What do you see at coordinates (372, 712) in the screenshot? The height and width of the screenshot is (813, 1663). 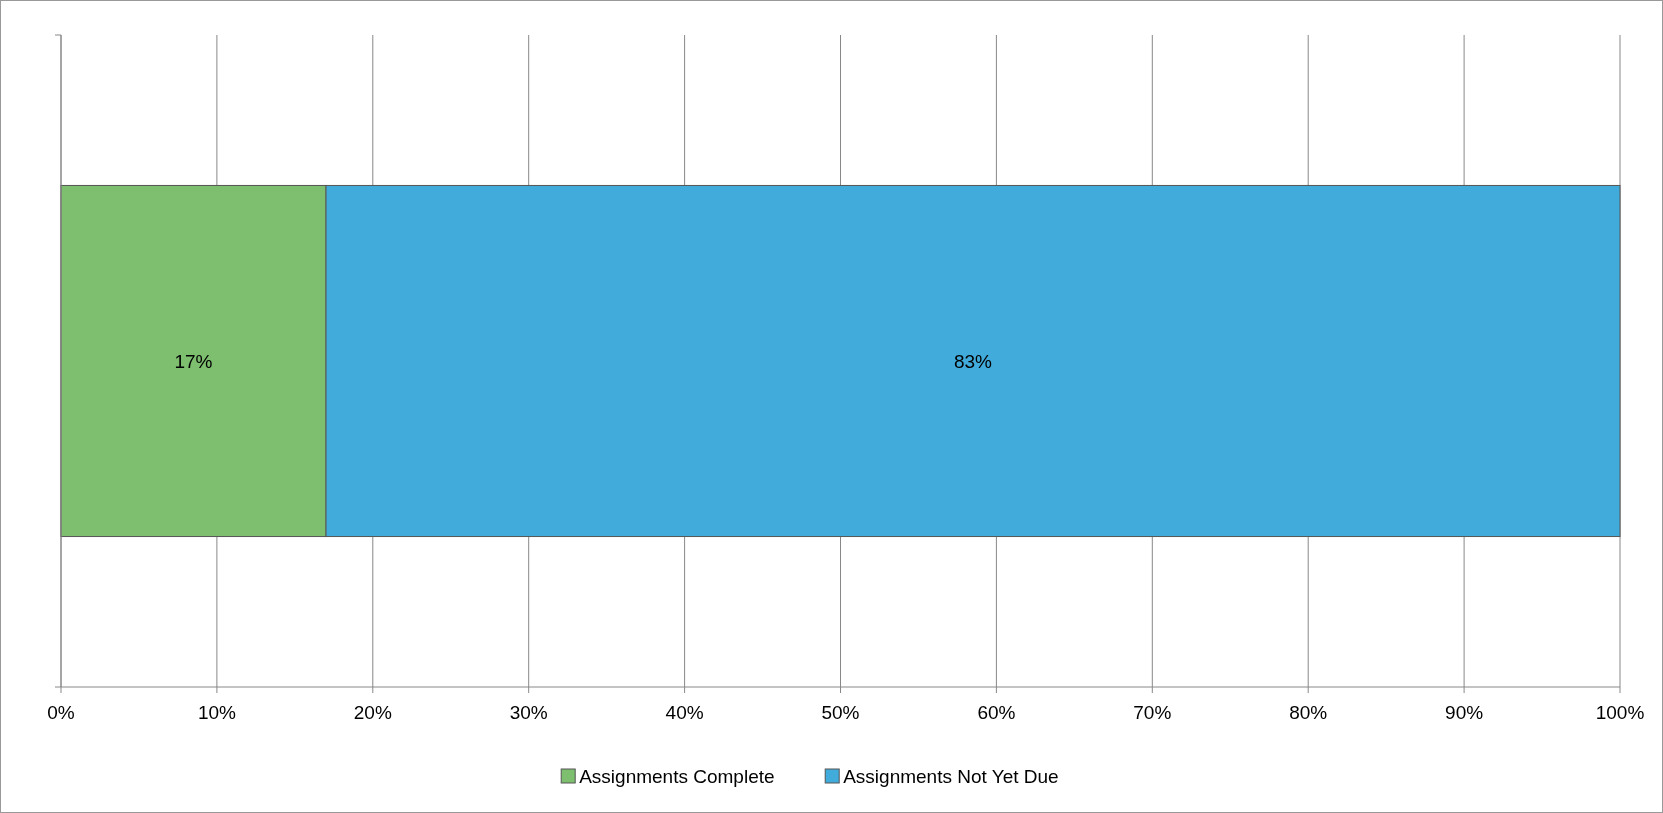 I see `x-tick-label: 20%` at bounding box center [372, 712].